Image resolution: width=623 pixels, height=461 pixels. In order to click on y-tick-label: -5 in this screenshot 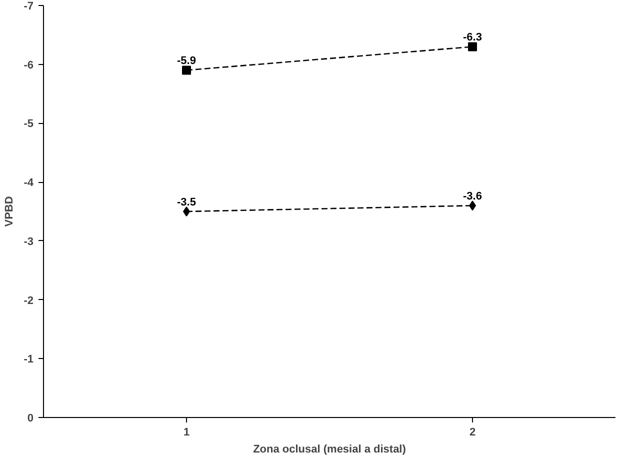, I will do `click(29, 124)`.